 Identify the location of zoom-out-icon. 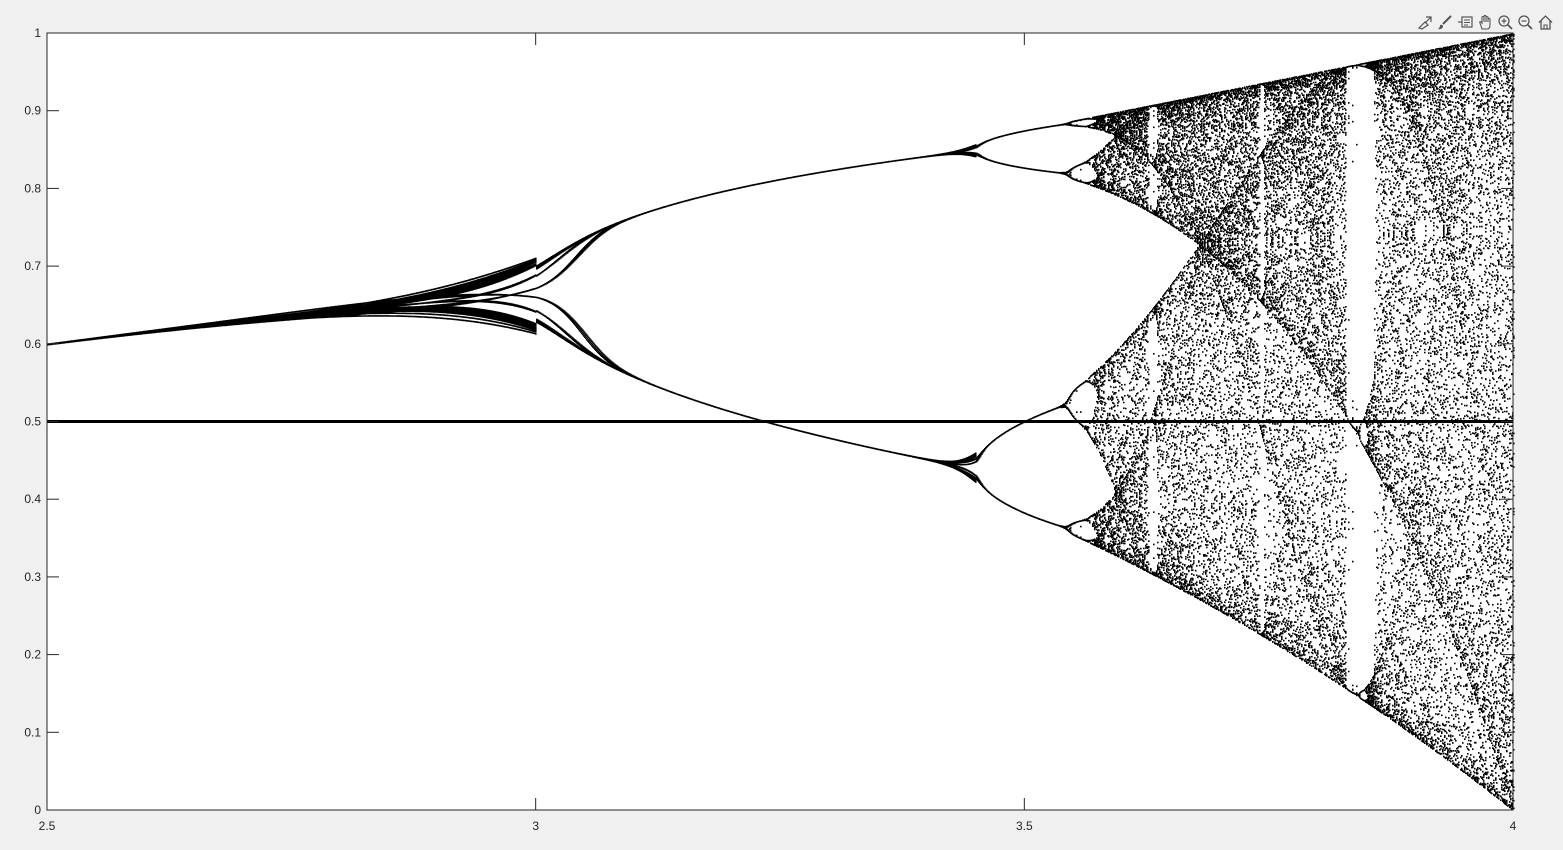
(1525, 22).